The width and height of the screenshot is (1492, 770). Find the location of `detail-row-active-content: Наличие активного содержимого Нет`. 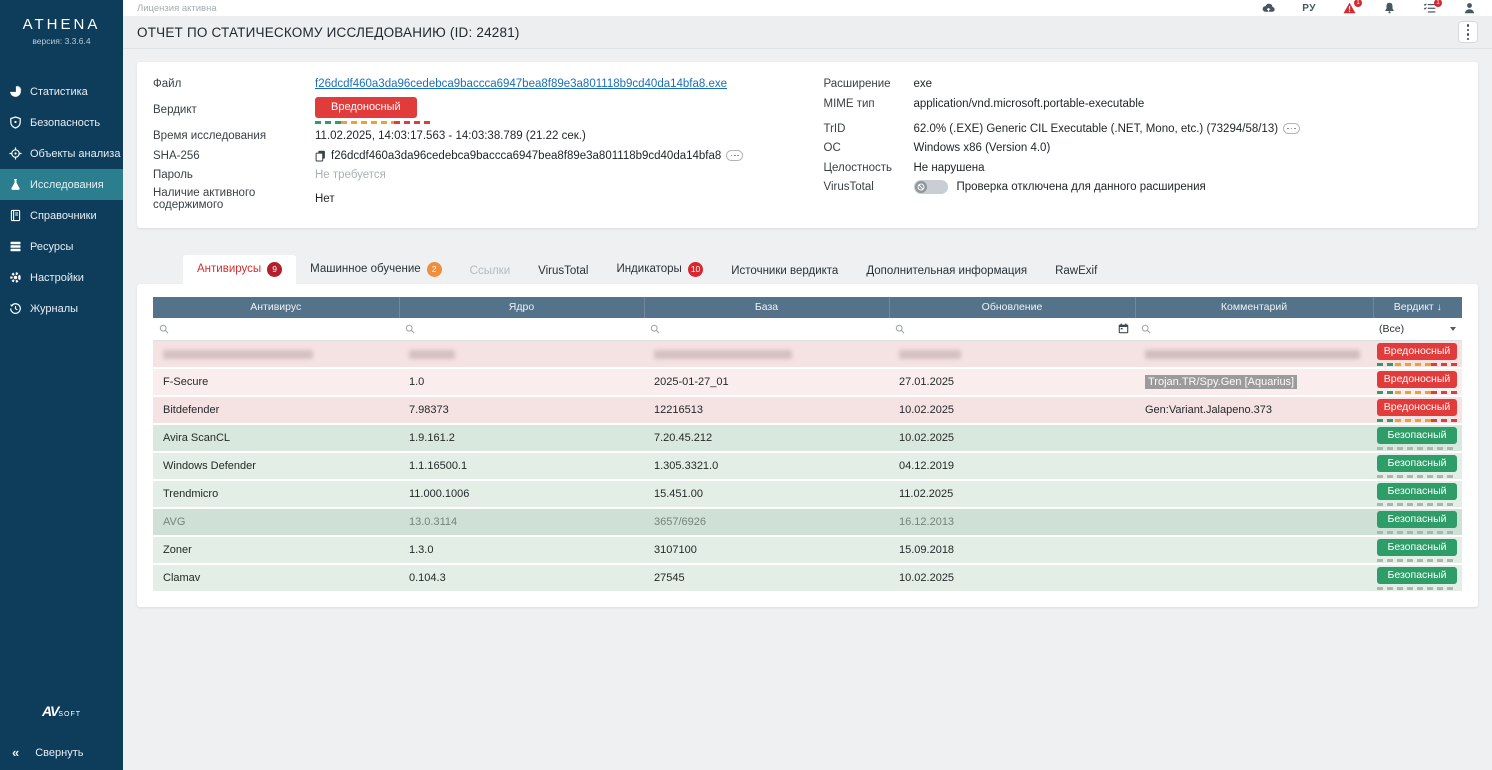

detail-row-active-content: Наличие активного содержимого Нет is located at coordinates (472, 199).